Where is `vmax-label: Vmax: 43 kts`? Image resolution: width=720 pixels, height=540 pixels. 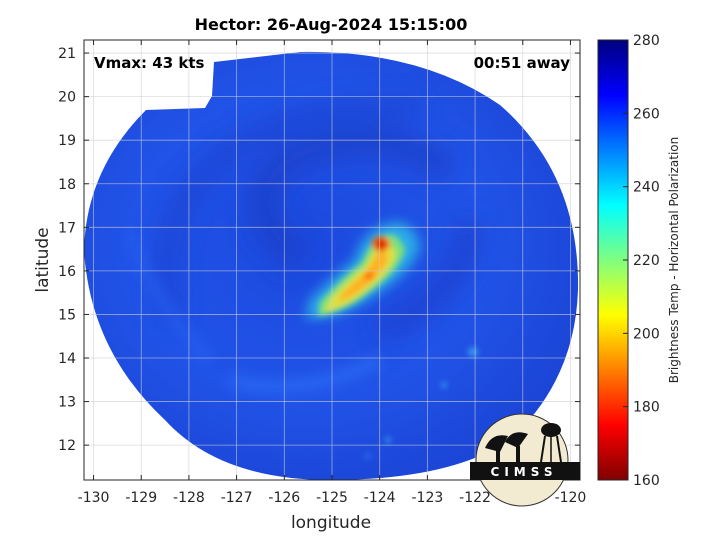 vmax-label: Vmax: 43 kts is located at coordinates (149, 63).